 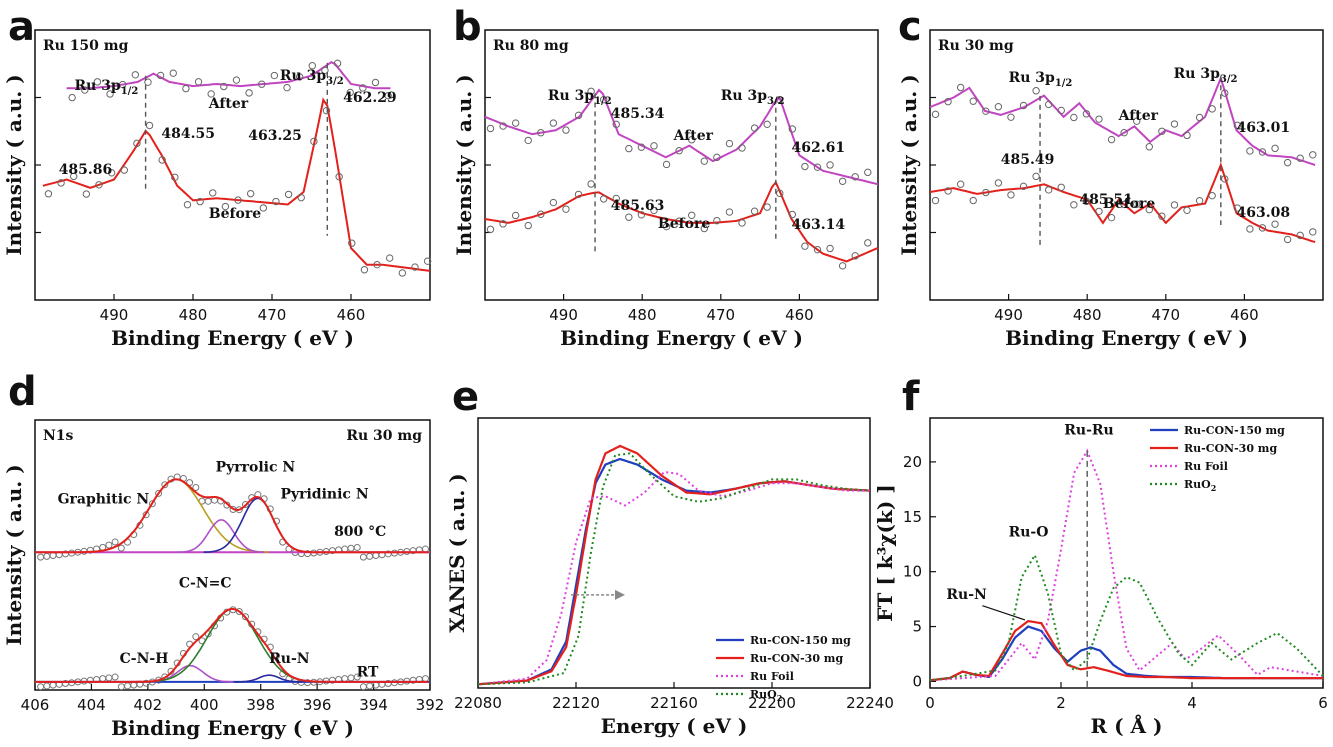 What do you see at coordinates (674, 726) in the screenshot?
I see `x-axis-title: Energy ( eV )` at bounding box center [674, 726].